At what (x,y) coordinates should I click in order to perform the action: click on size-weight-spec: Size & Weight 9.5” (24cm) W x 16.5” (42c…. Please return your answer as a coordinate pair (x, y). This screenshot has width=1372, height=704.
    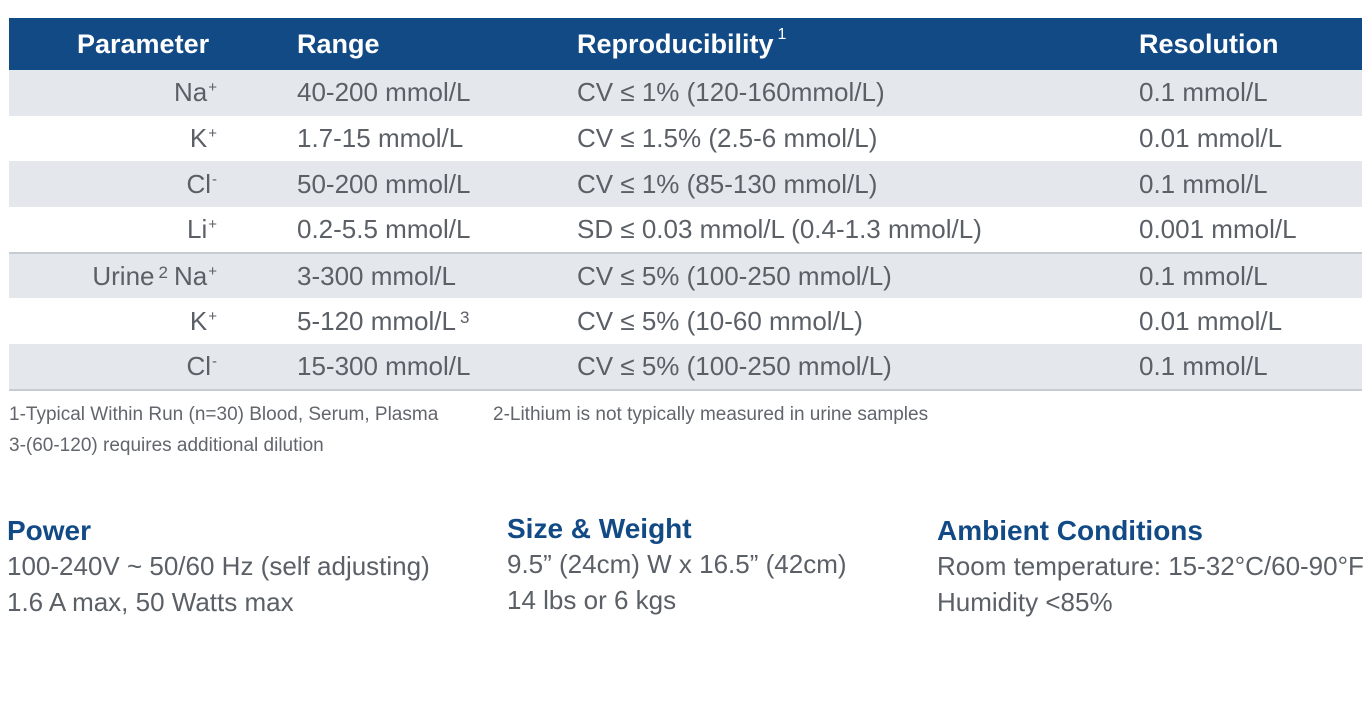
    Looking at the image, I should click on (677, 565).